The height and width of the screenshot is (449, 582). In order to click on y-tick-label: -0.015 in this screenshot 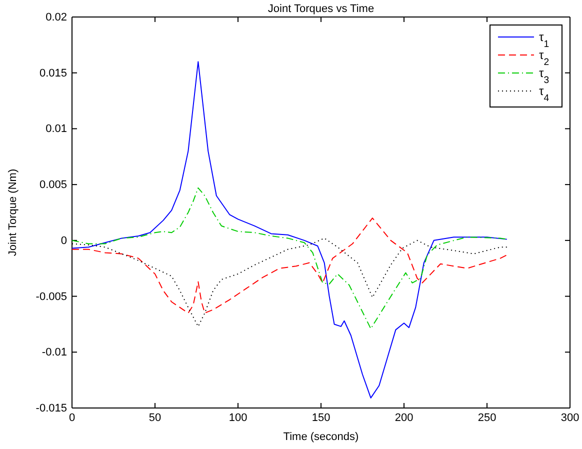, I will do `click(51, 408)`.